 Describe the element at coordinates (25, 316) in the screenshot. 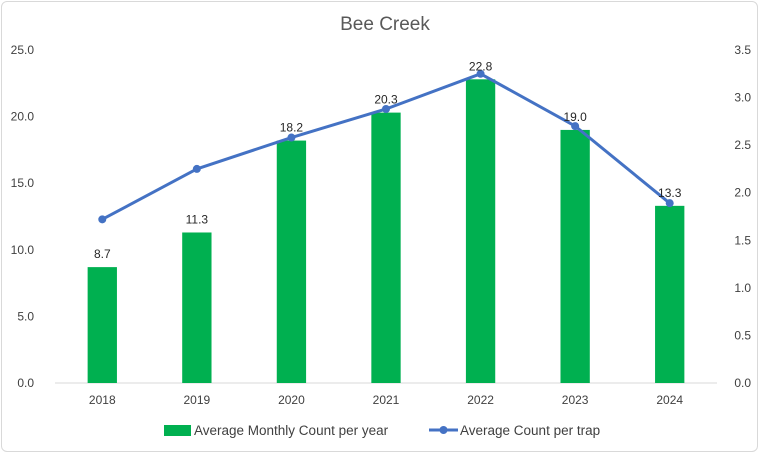

I see `left-y-tick-label-1: 5.0` at that location.